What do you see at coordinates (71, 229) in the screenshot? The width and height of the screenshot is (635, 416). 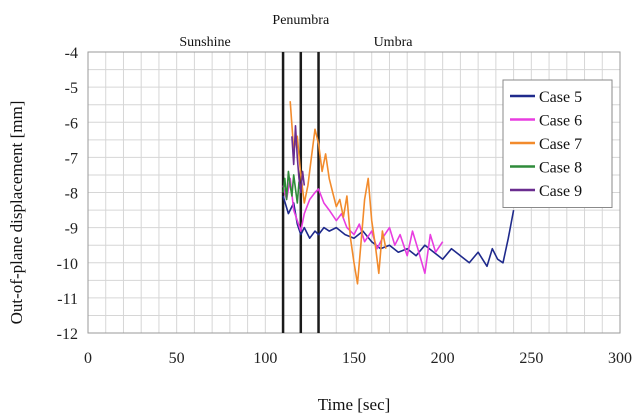 I see `y-tick-label: -9` at bounding box center [71, 229].